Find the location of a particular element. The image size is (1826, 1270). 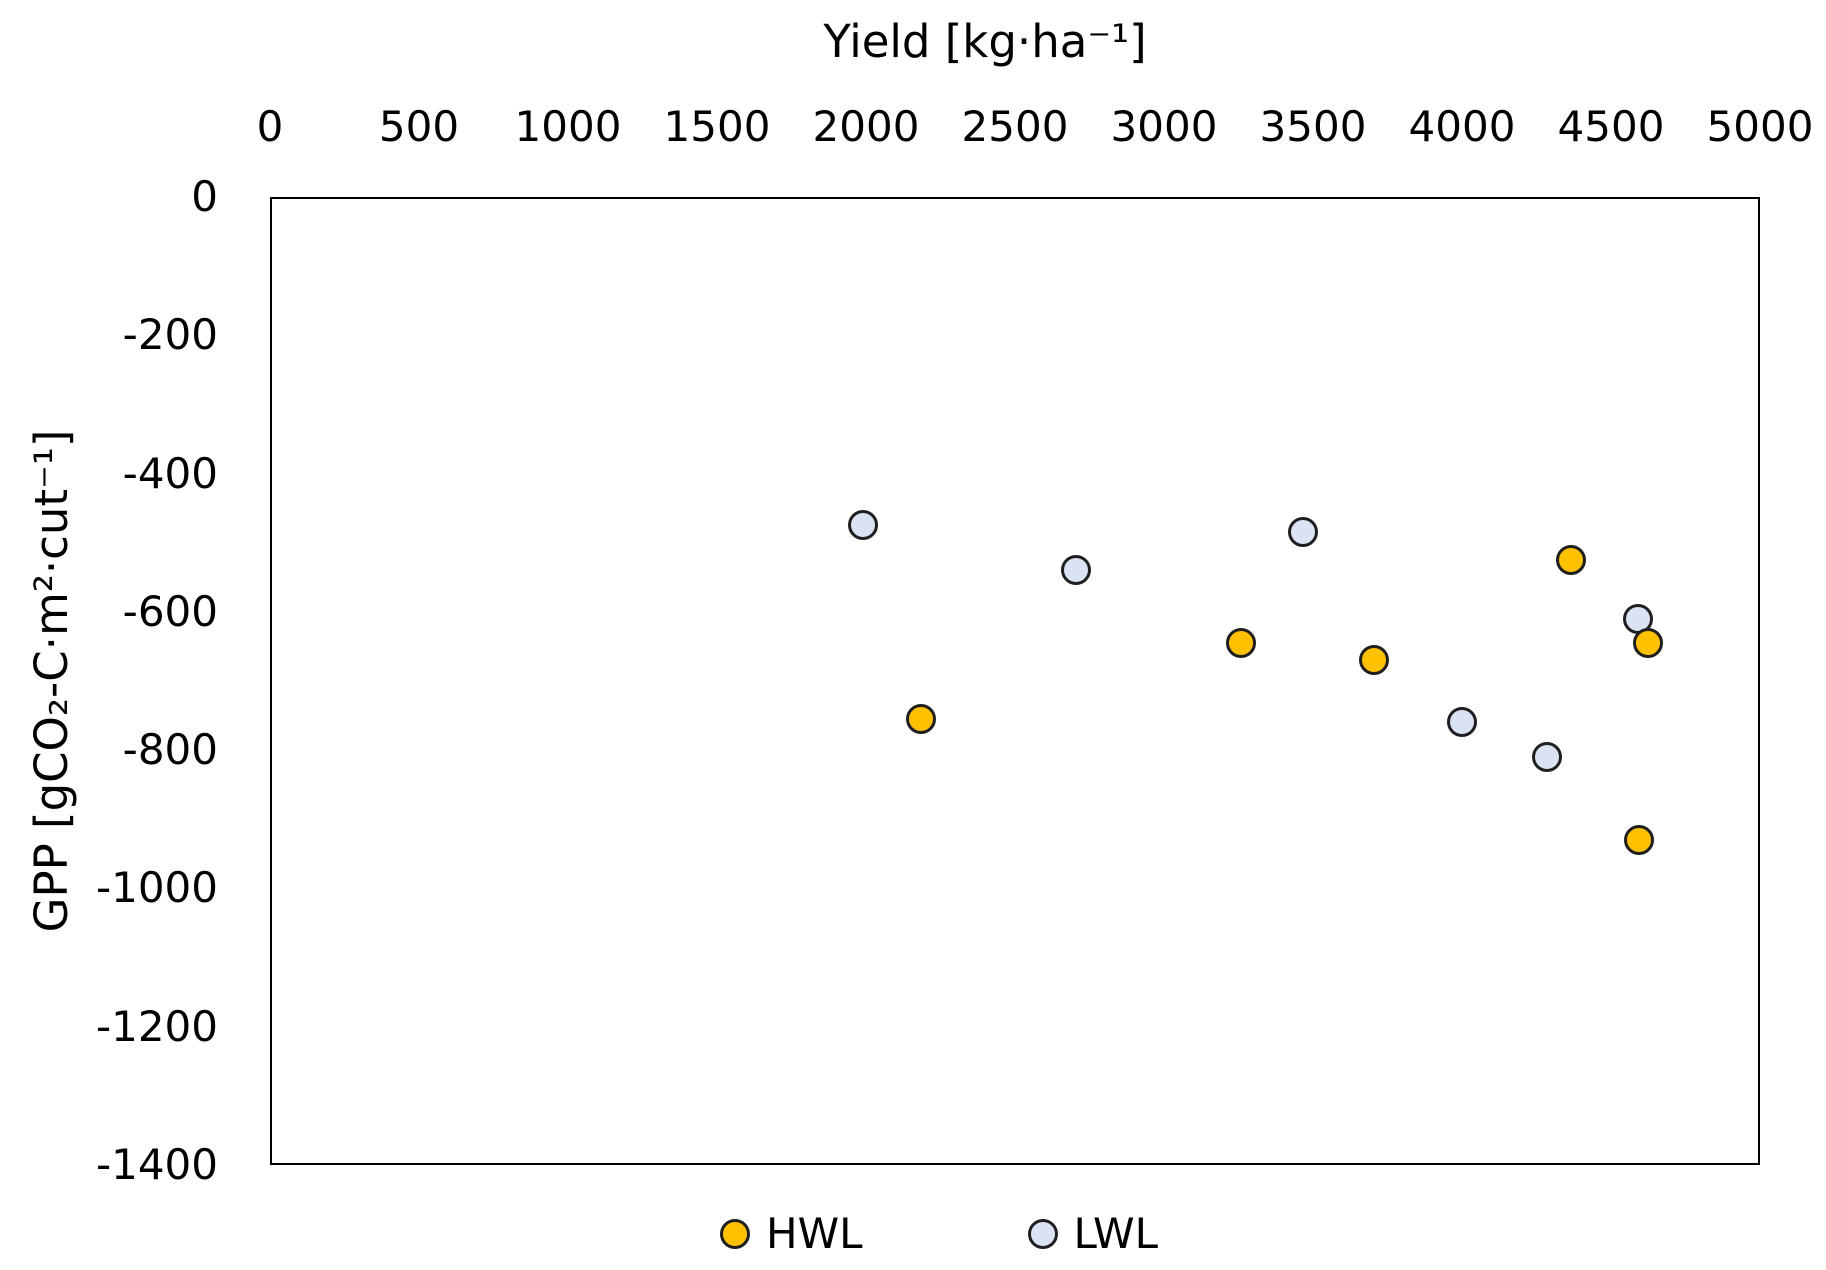

legend-item-hwl: HWL is located at coordinates (791, 1234).